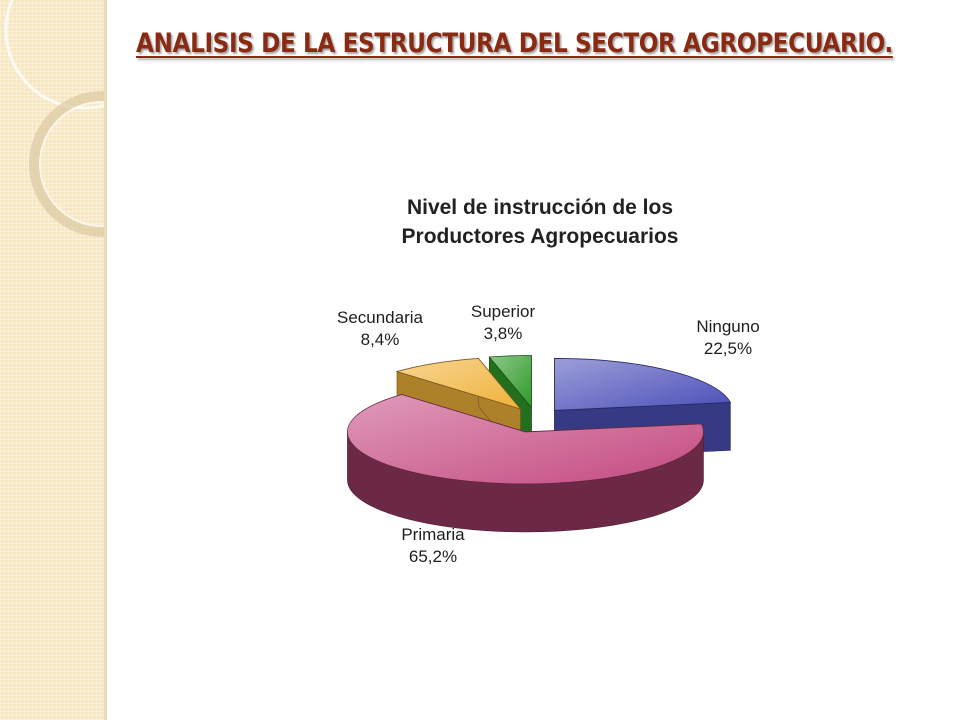 The width and height of the screenshot is (960, 720). I want to click on pie-slice-primaria, so click(525, 463).